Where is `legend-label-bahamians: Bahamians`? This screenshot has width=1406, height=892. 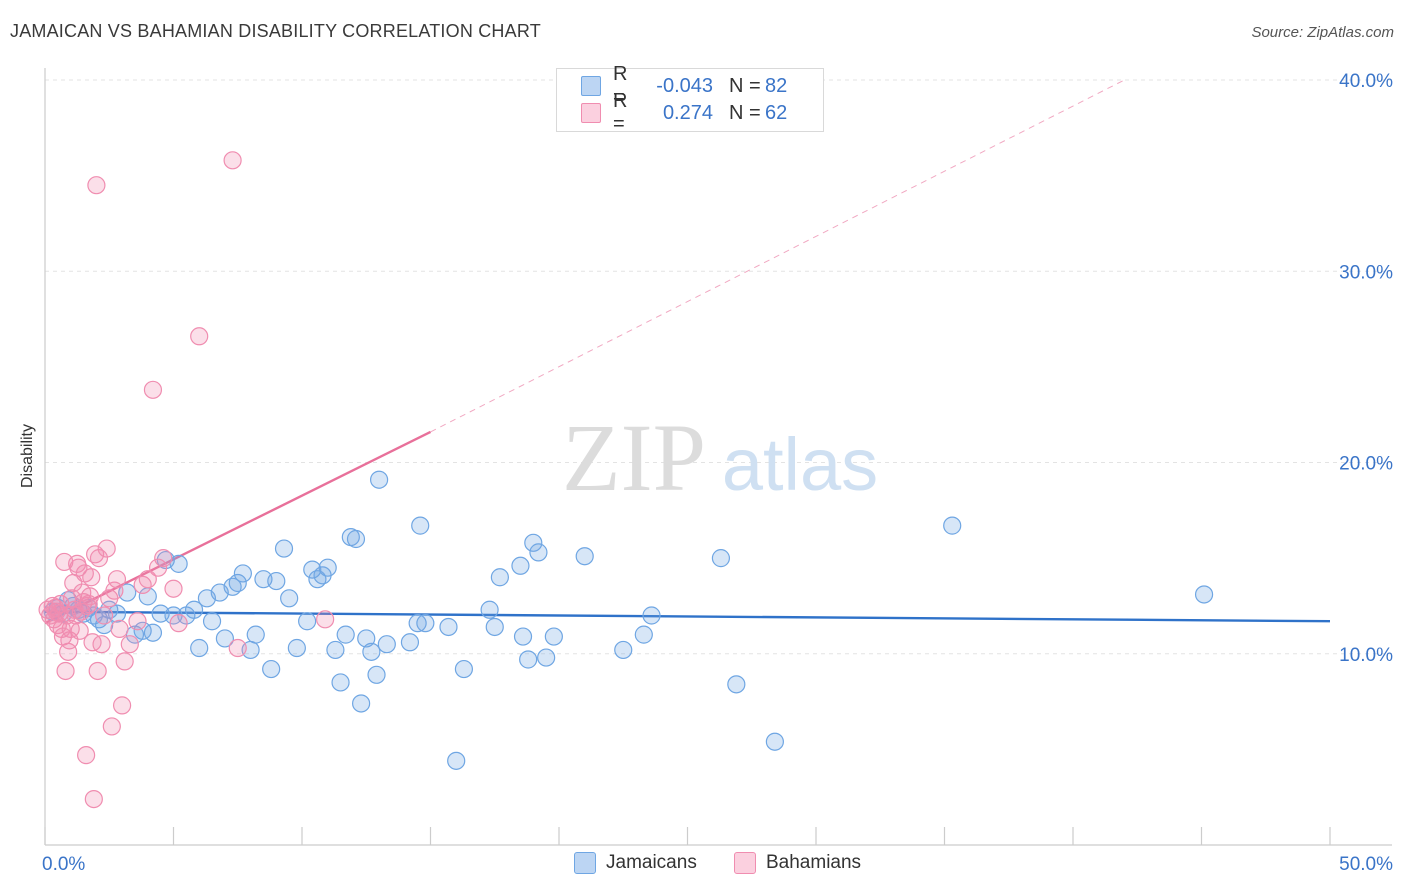 legend-label-bahamians: Bahamians is located at coordinates (814, 862).